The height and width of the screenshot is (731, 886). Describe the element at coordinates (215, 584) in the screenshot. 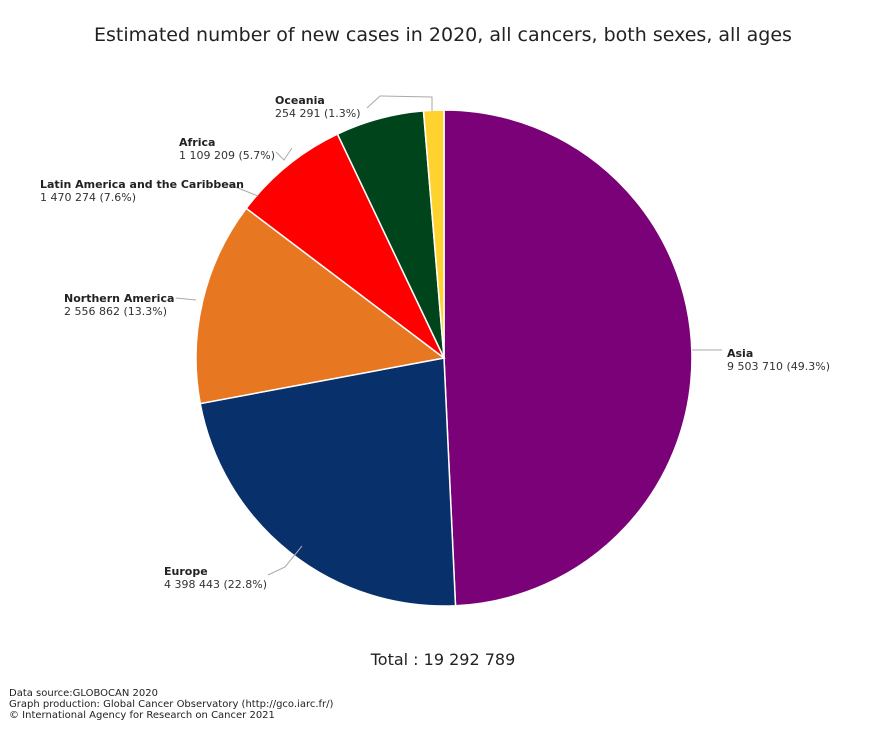

I see `slice-label-value: 4 398 443 (22.8%)` at that location.